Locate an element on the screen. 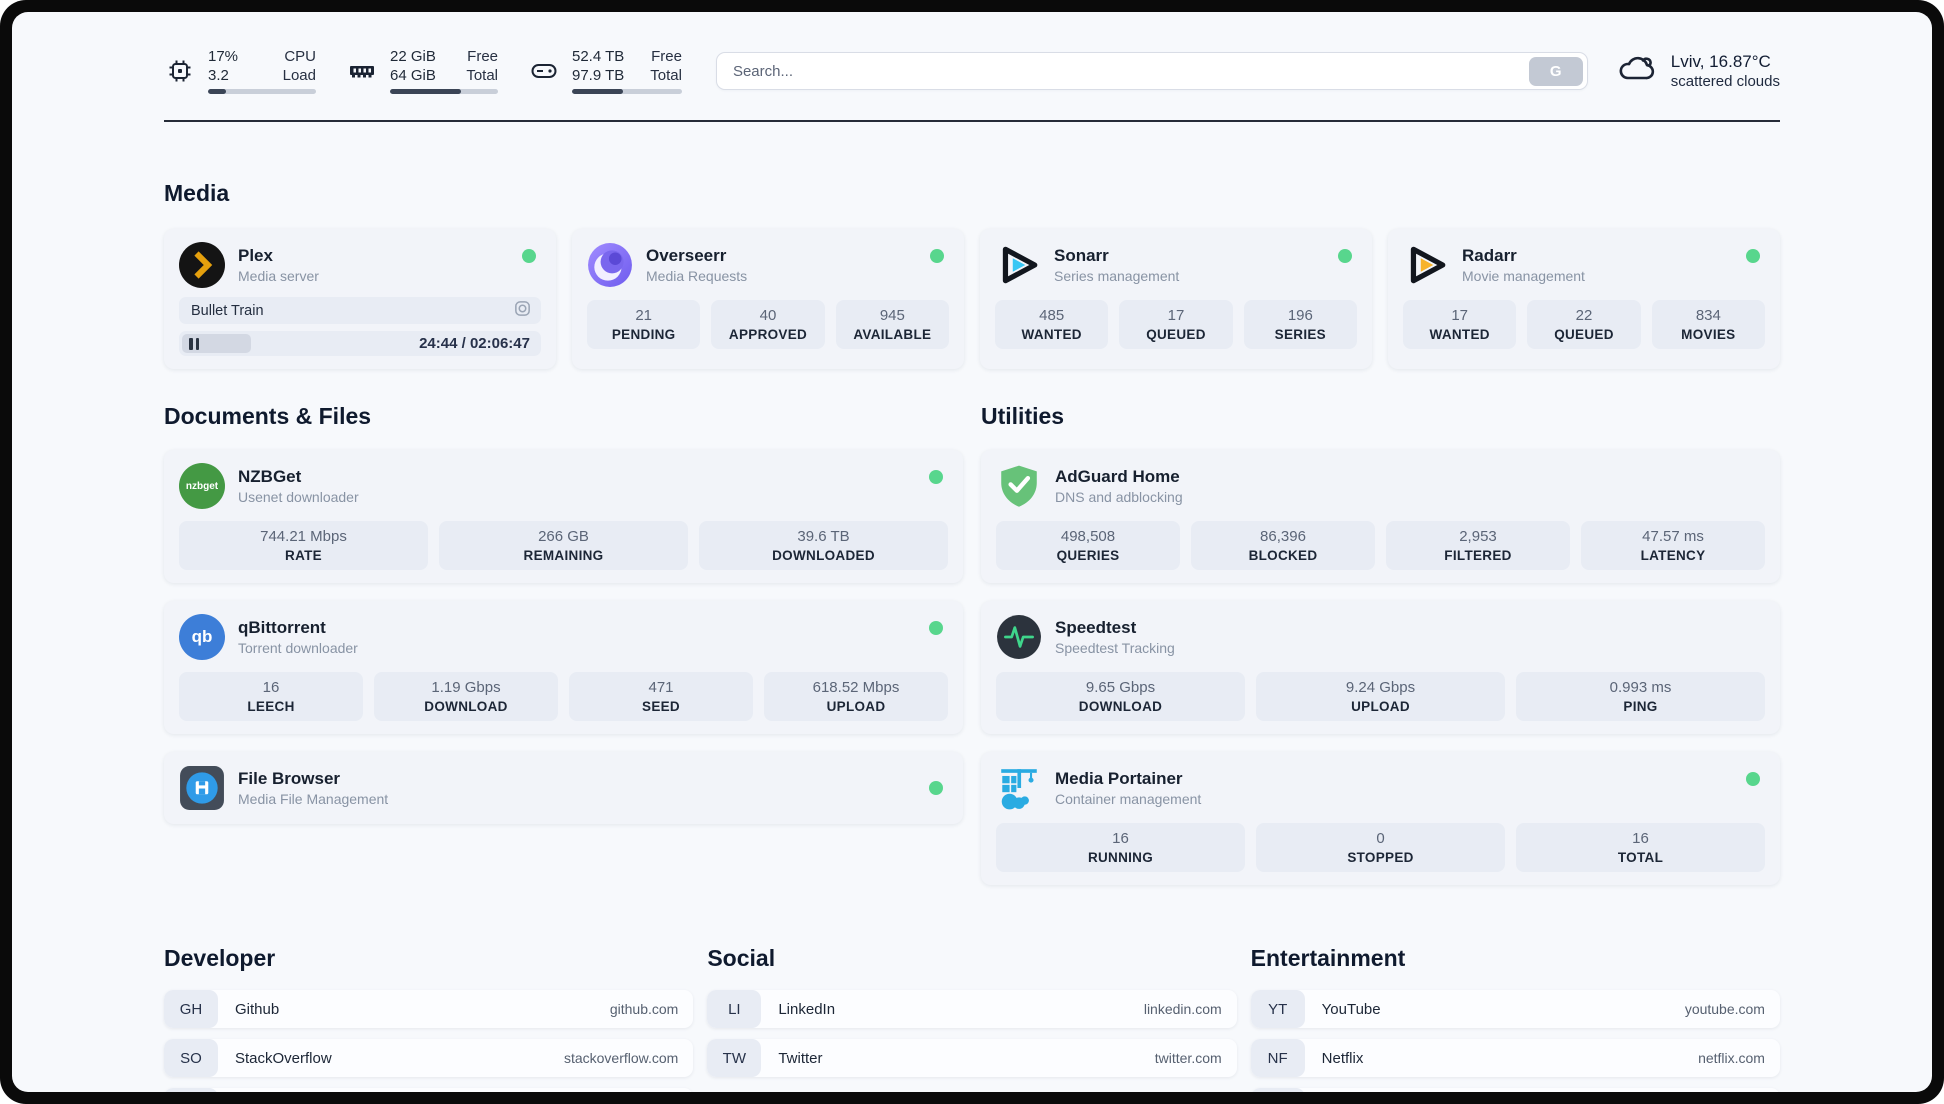  portainer-icon is located at coordinates (1019, 788).